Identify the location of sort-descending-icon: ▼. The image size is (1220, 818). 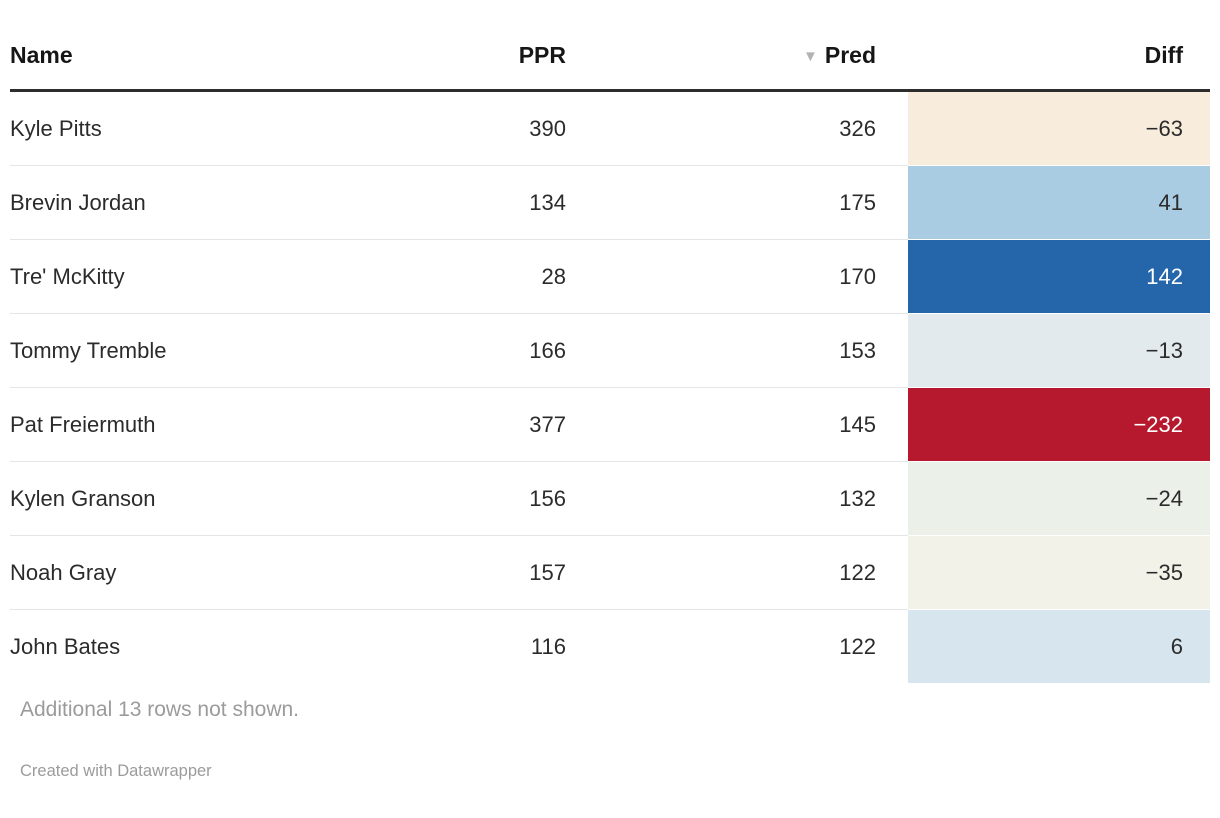
(810, 56).